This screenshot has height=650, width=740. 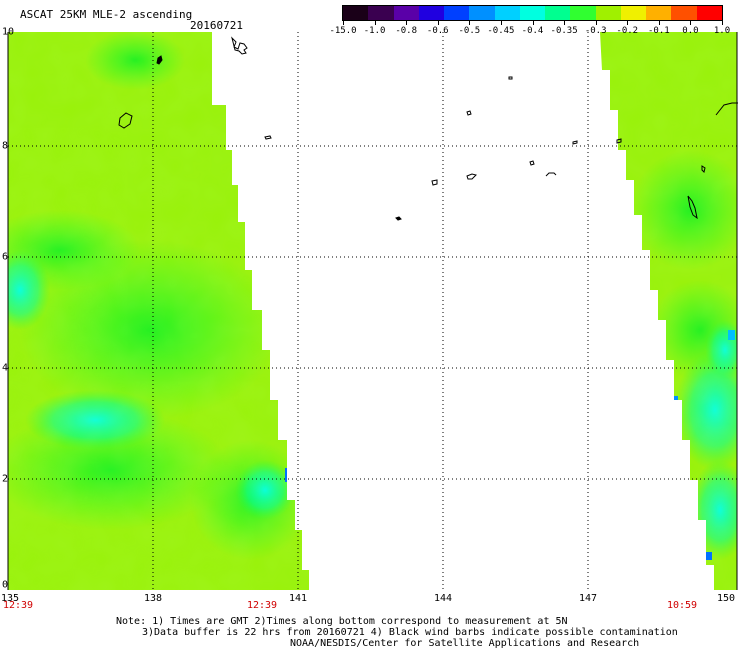 I want to click on colorbar-tick-label: -0.4, so click(x=532, y=31).